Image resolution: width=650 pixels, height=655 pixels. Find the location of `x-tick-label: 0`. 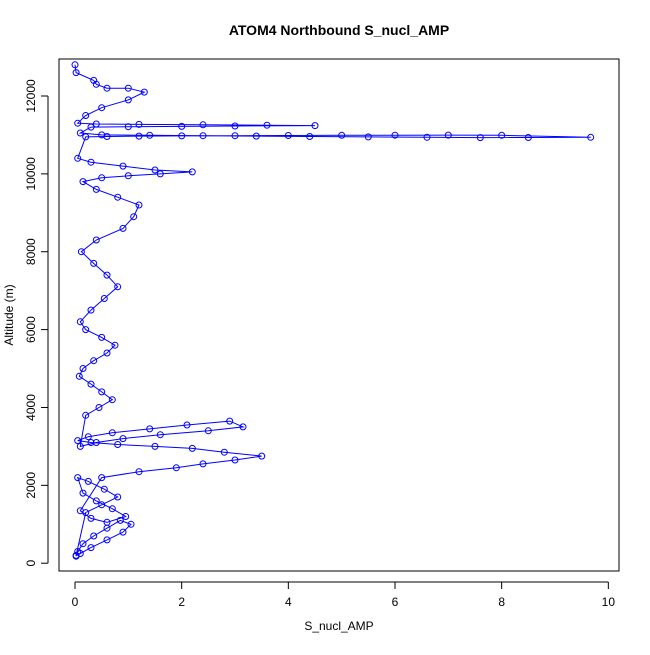

x-tick-label: 0 is located at coordinates (75, 602).